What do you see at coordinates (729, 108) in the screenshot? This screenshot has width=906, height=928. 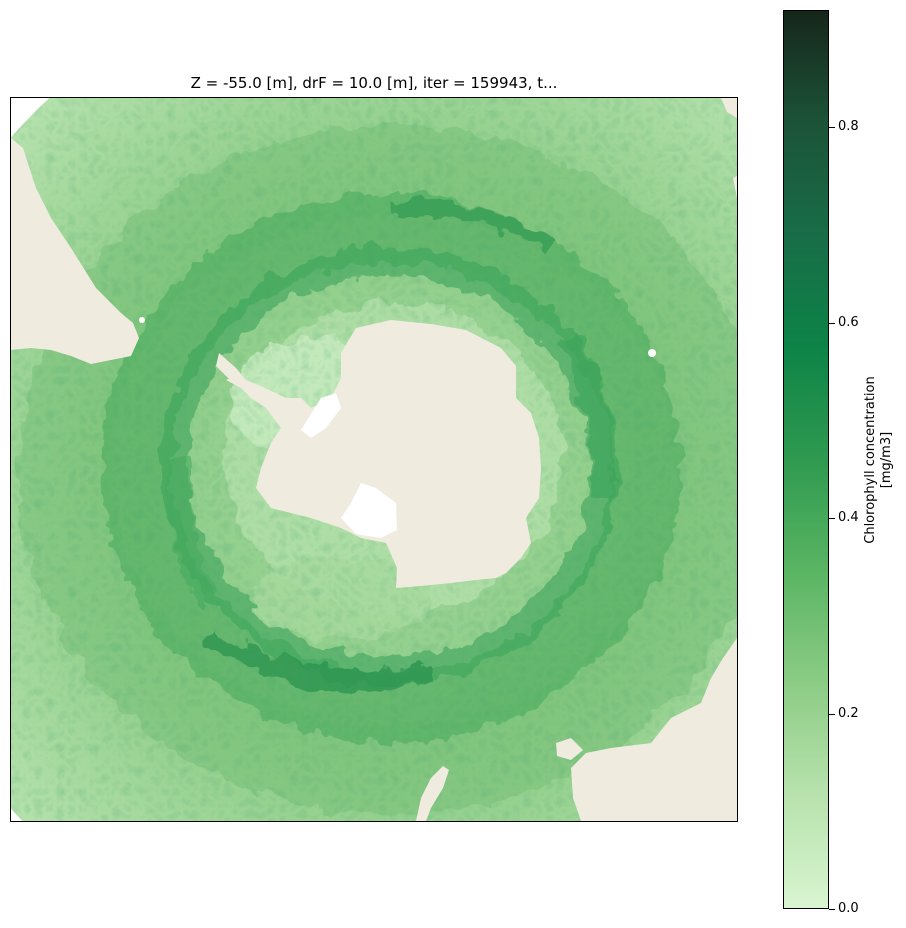 I see `africa-tip` at bounding box center [729, 108].